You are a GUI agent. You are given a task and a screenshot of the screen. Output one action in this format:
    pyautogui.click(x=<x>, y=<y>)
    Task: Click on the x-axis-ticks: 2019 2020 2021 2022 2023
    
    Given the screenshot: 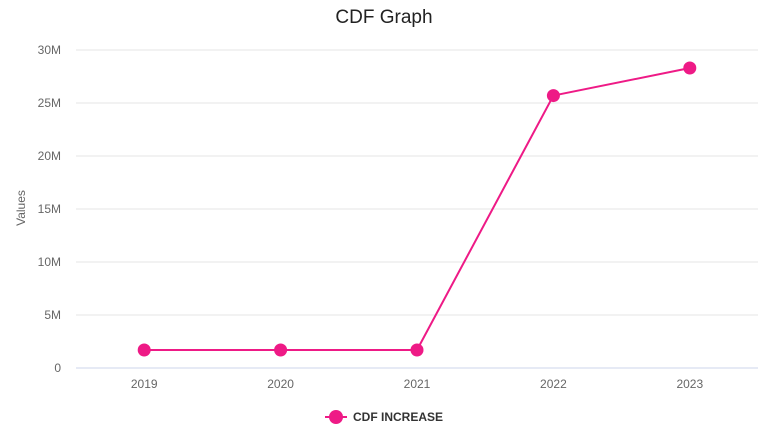 What is the action you would take?
    pyautogui.click(x=417, y=384)
    